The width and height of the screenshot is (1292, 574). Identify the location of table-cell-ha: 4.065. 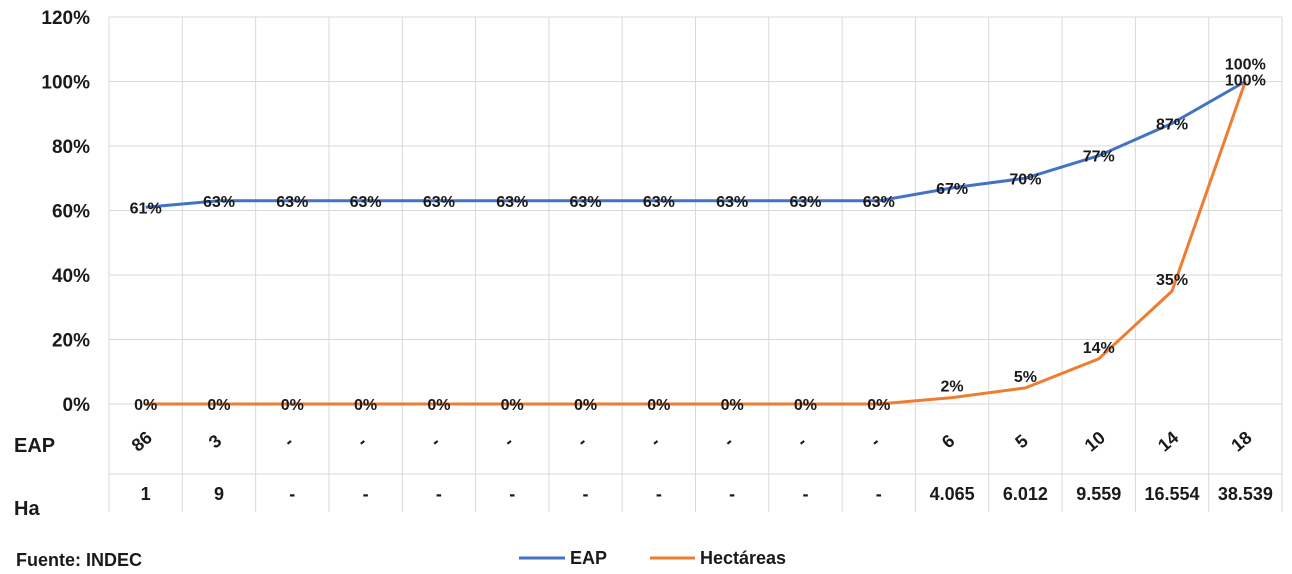
(952, 494).